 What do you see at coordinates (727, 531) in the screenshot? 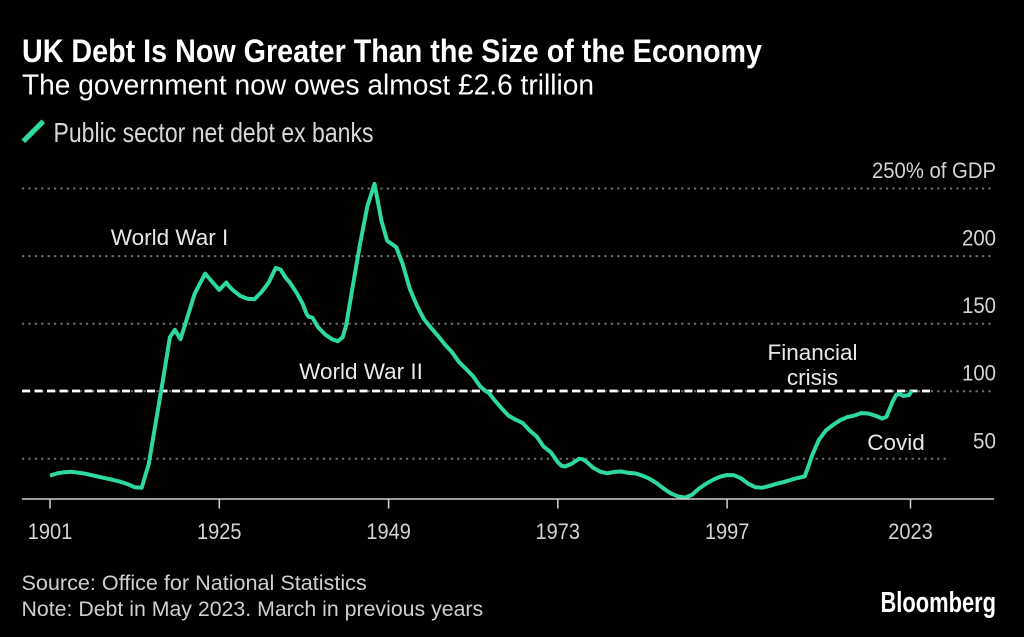
I see `svg-text: 1997` at bounding box center [727, 531].